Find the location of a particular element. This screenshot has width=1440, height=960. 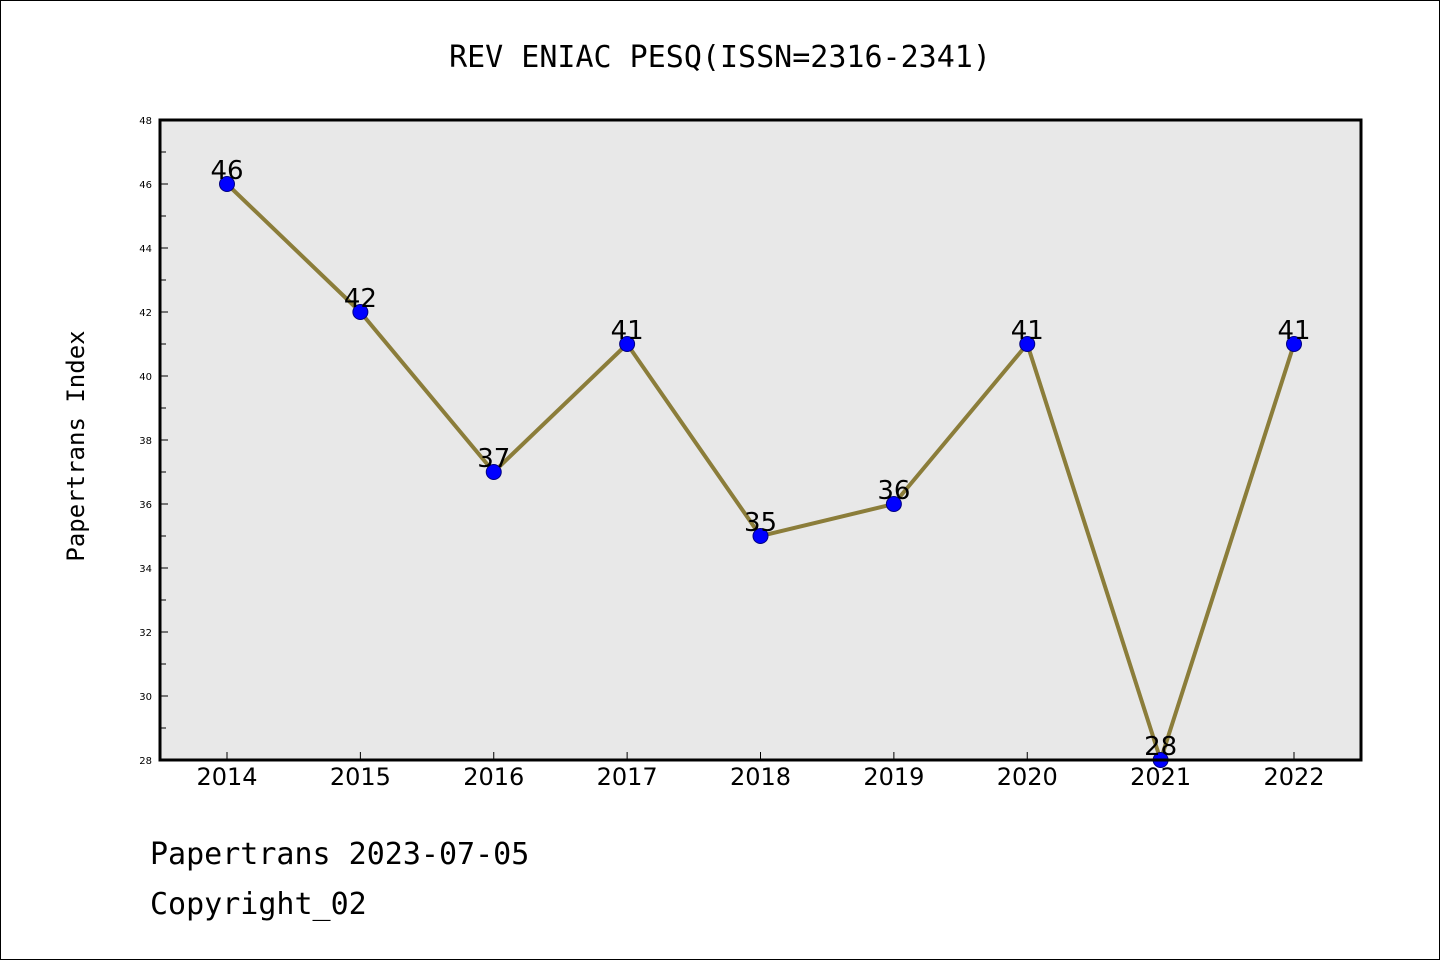

y-tick-label: 38 is located at coordinates (145, 441).